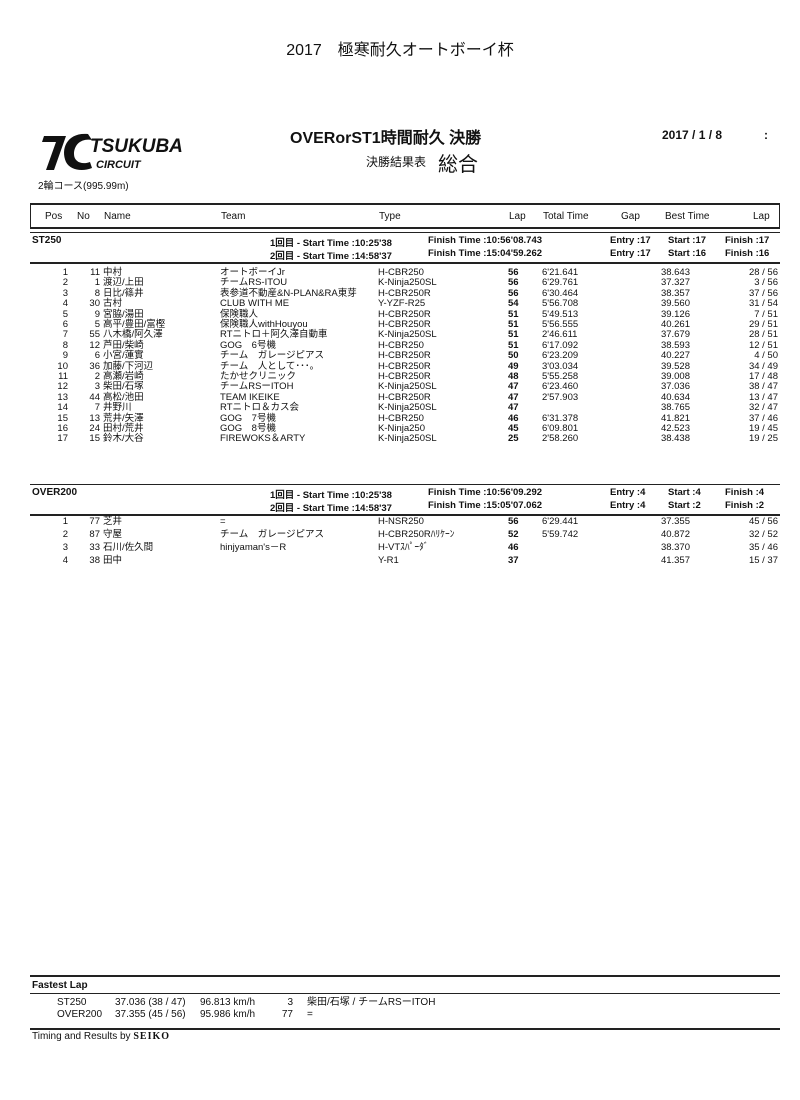 The image size is (800, 1100). I want to click on cell-no: 24, so click(94, 428).